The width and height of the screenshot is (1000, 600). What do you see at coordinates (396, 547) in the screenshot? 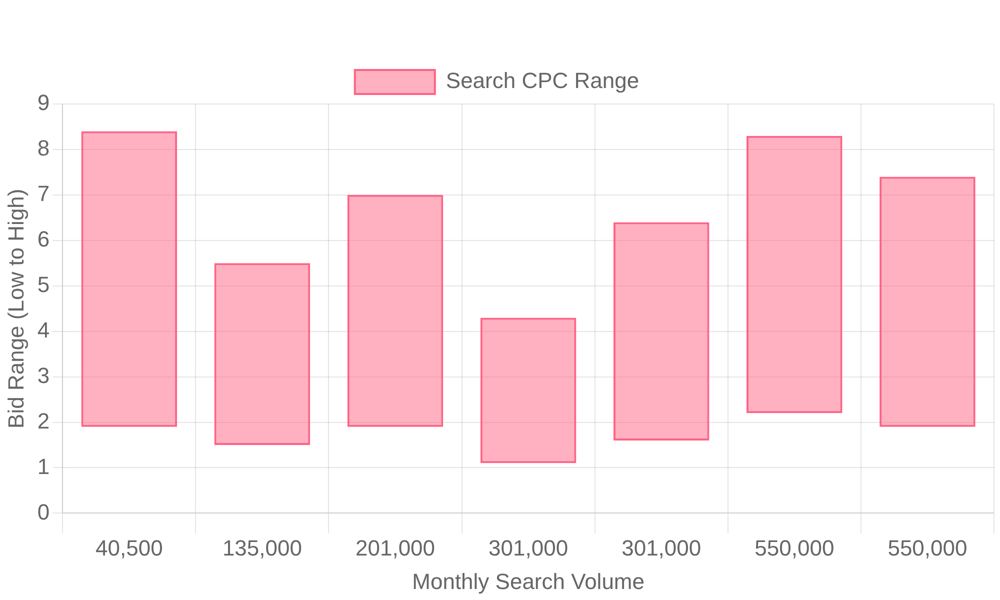
I see `x-tick-label: 201,000` at bounding box center [396, 547].